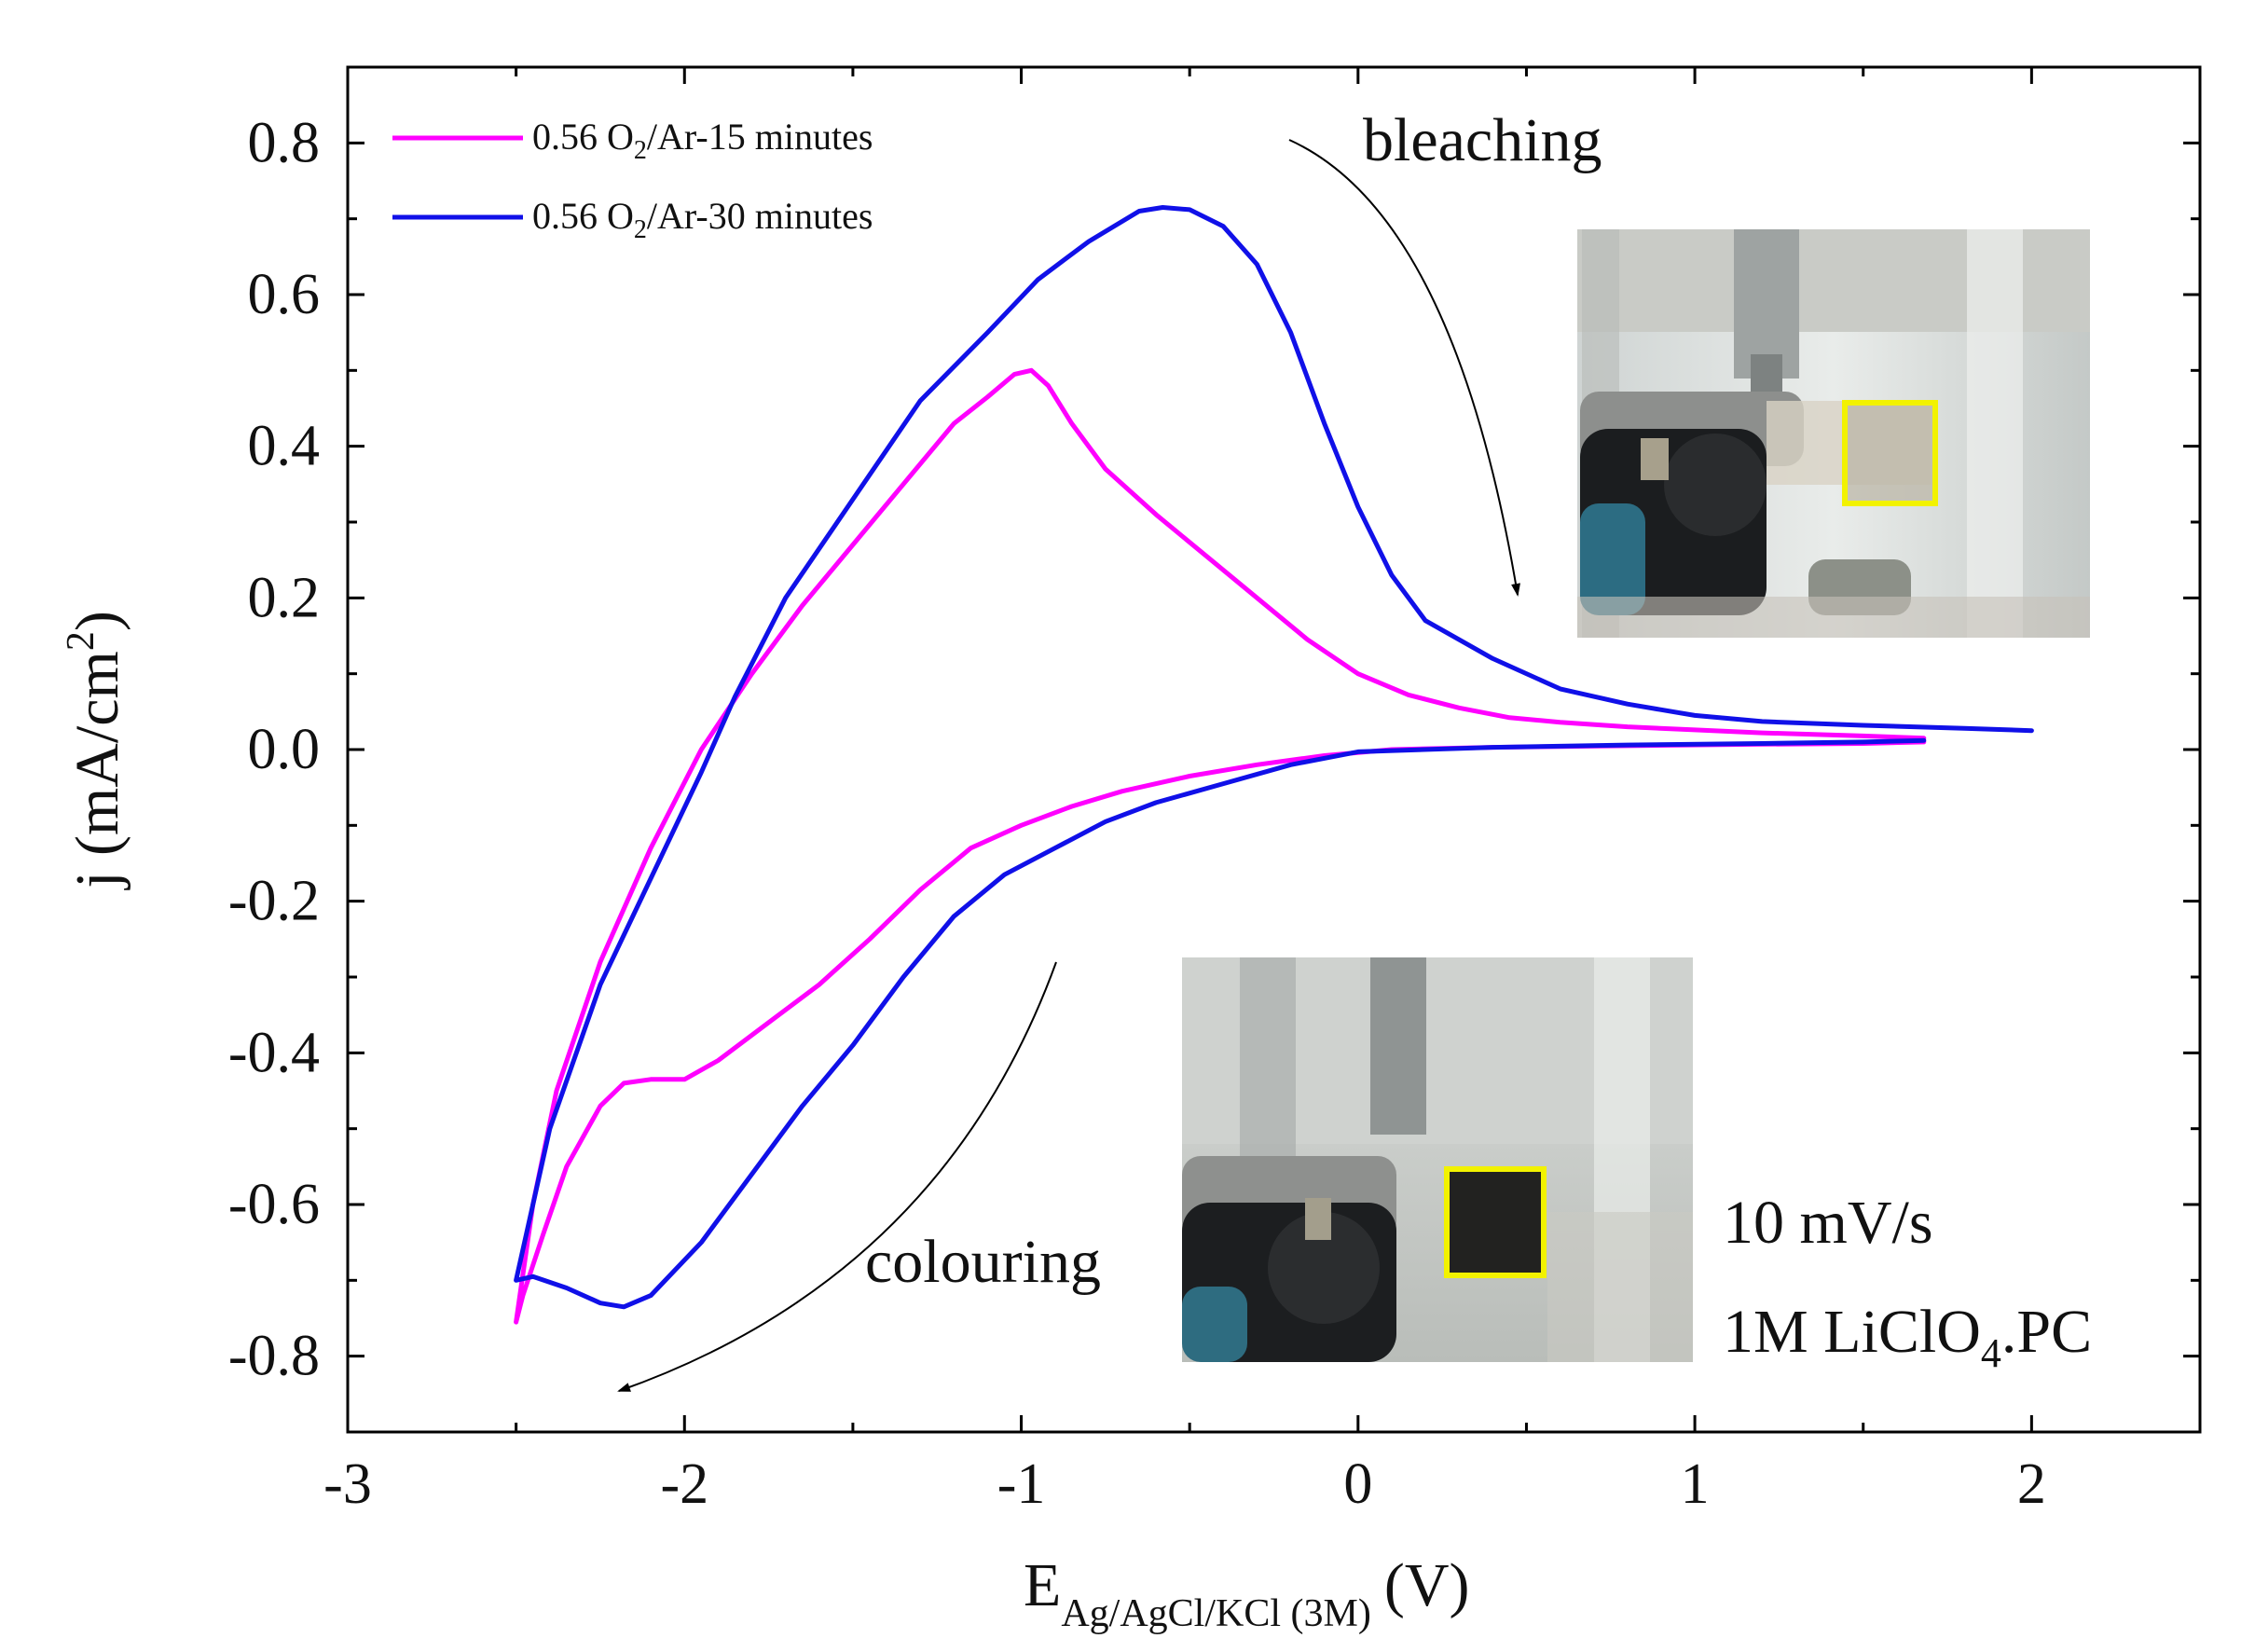  I want to click on y-axis-label: j (mA/cm2), so click(95, 751).